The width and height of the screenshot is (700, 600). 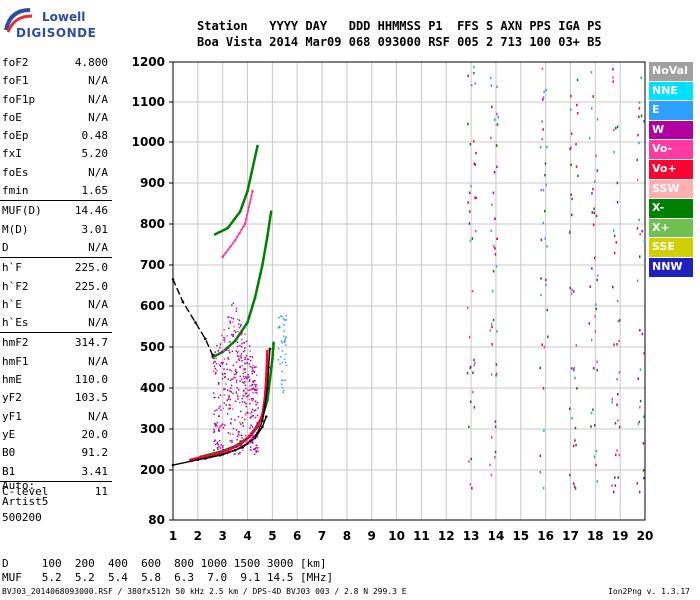 What do you see at coordinates (9, 434) in the screenshot?
I see `param-name: yE` at bounding box center [9, 434].